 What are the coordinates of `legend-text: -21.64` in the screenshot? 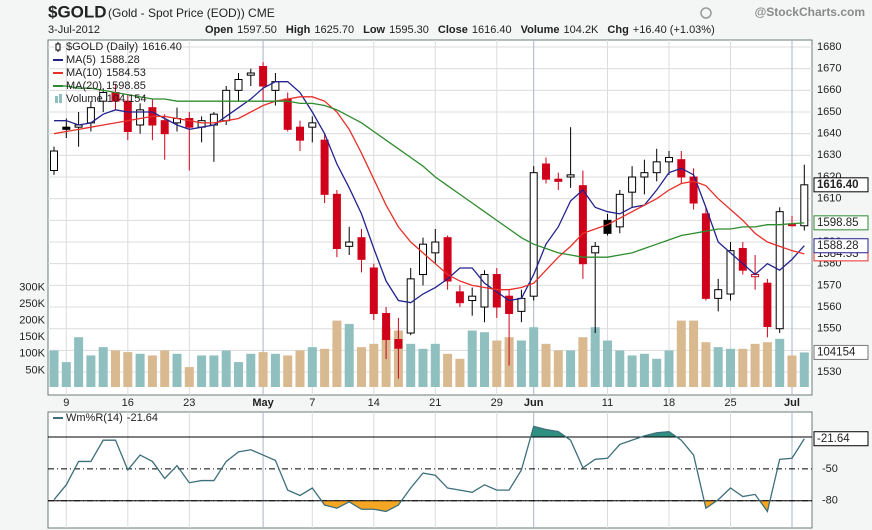 It's located at (142, 418).